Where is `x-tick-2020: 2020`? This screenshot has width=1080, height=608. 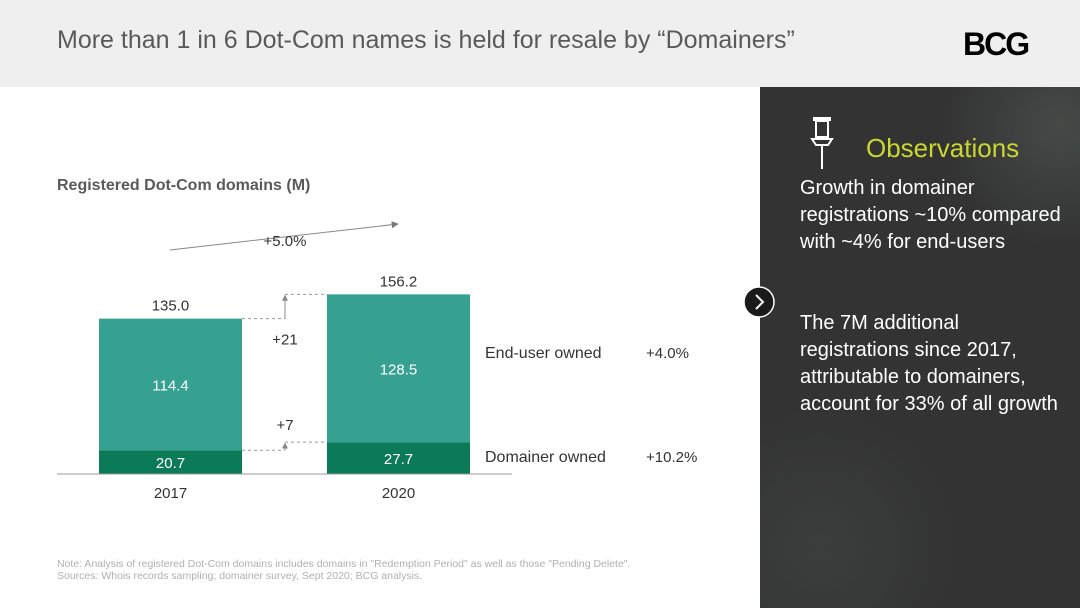
x-tick-2020: 2020 is located at coordinates (398, 493).